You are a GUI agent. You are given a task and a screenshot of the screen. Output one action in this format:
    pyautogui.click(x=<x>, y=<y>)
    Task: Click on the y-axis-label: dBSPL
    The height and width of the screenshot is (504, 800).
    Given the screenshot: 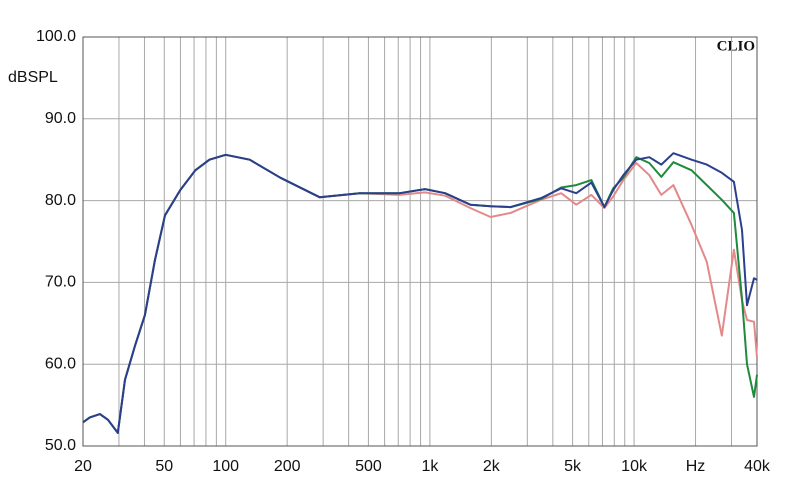 What is the action you would take?
    pyautogui.click(x=33, y=77)
    